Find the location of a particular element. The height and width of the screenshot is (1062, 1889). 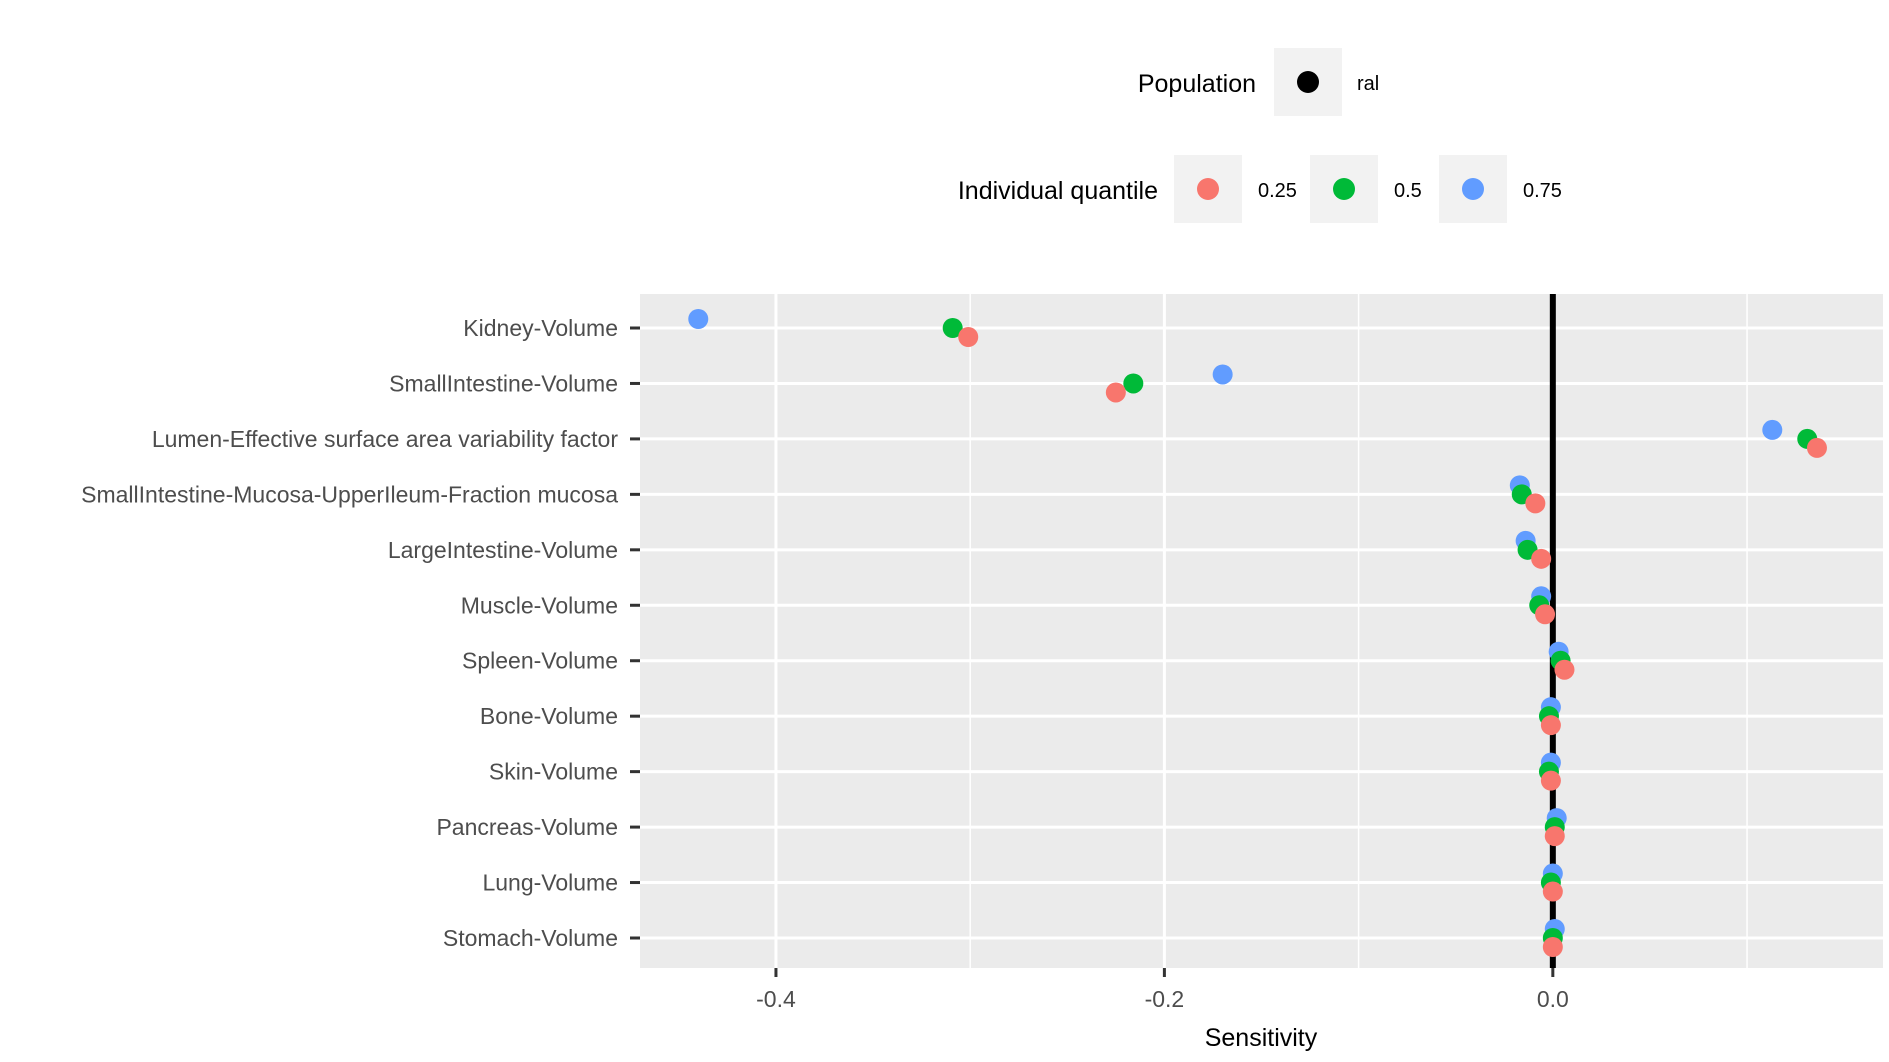

legend-quantile: Individual quantile 0.25 0.5 0.75 is located at coordinates (1260, 189).